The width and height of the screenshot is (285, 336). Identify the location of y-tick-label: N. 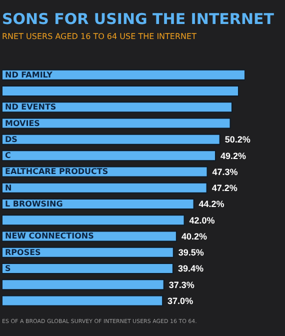
(8, 187).